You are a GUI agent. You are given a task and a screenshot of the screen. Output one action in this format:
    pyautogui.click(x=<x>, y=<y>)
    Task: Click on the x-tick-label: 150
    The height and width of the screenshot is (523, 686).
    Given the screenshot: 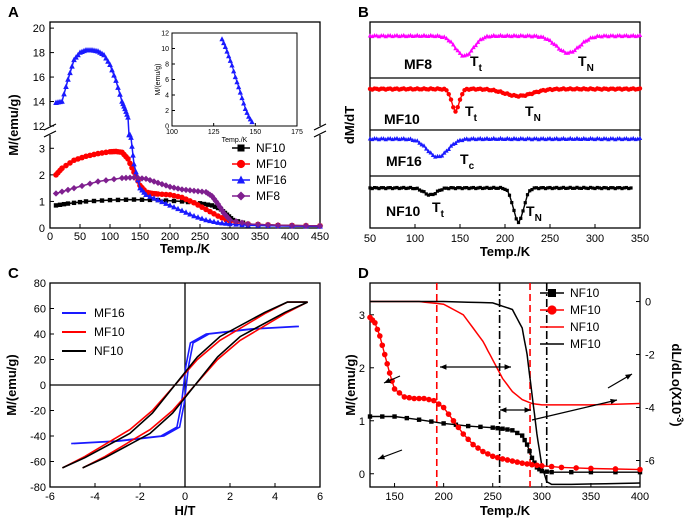 What is the action you would take?
    pyautogui.click(x=140, y=237)
    